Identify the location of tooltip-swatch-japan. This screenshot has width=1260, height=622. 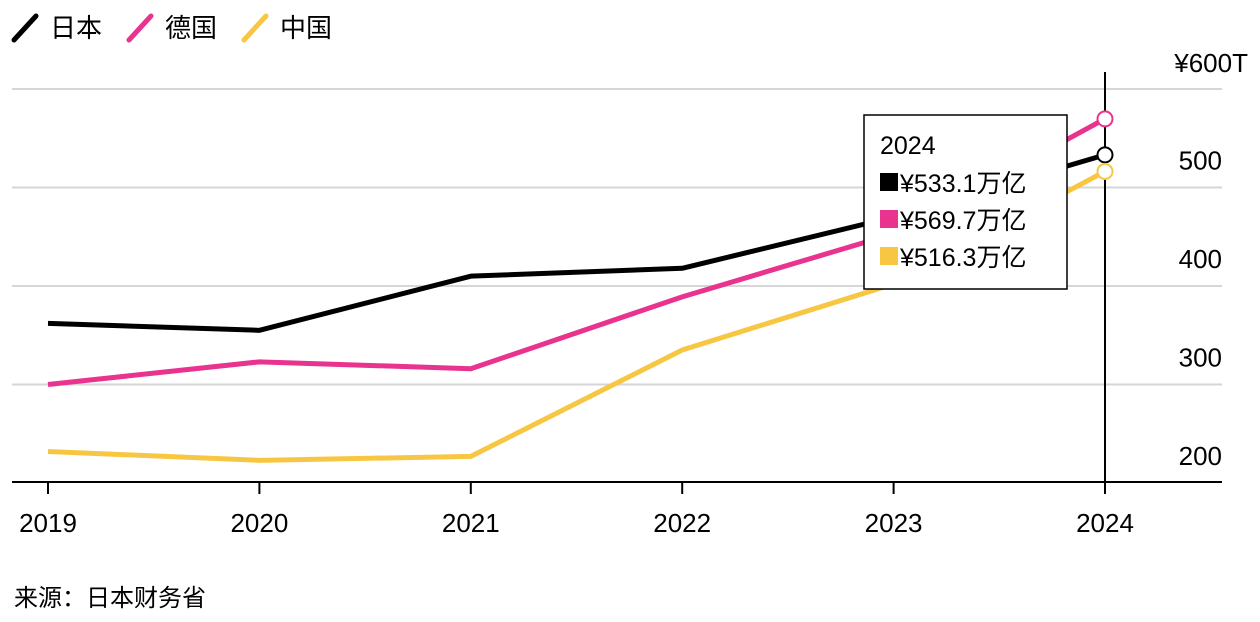
(889, 182).